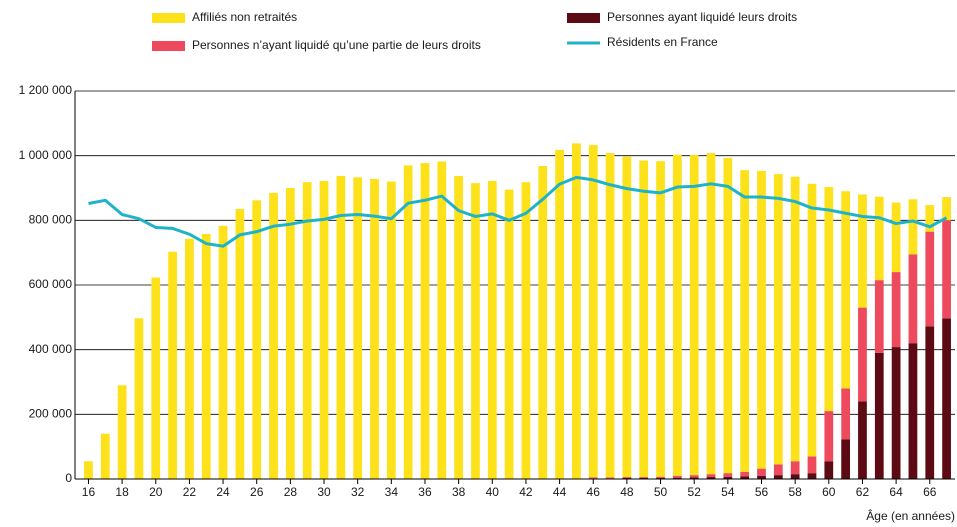 The image size is (957, 527). Describe the element at coordinates (526, 492) in the screenshot. I see `x-tick-label: 42` at that location.